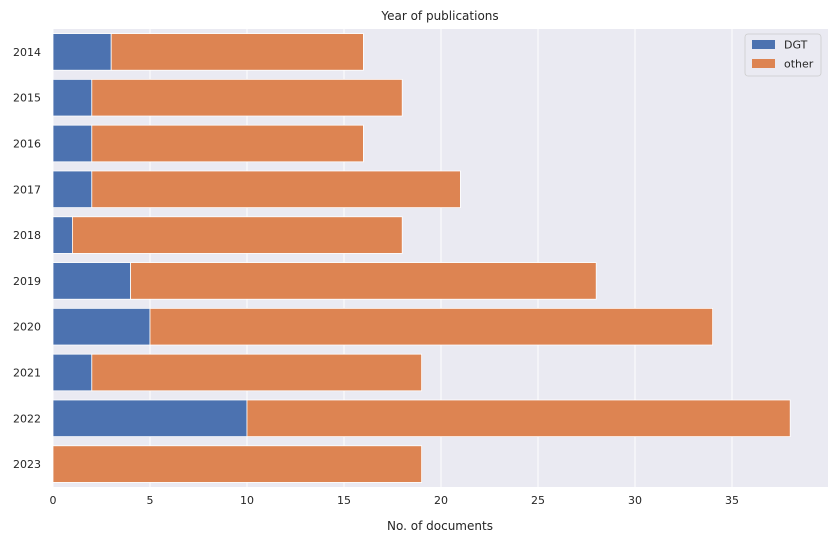 The image size is (837, 543). Describe the element at coordinates (237, 235) in the screenshot. I see `bar-other-2018` at that location.